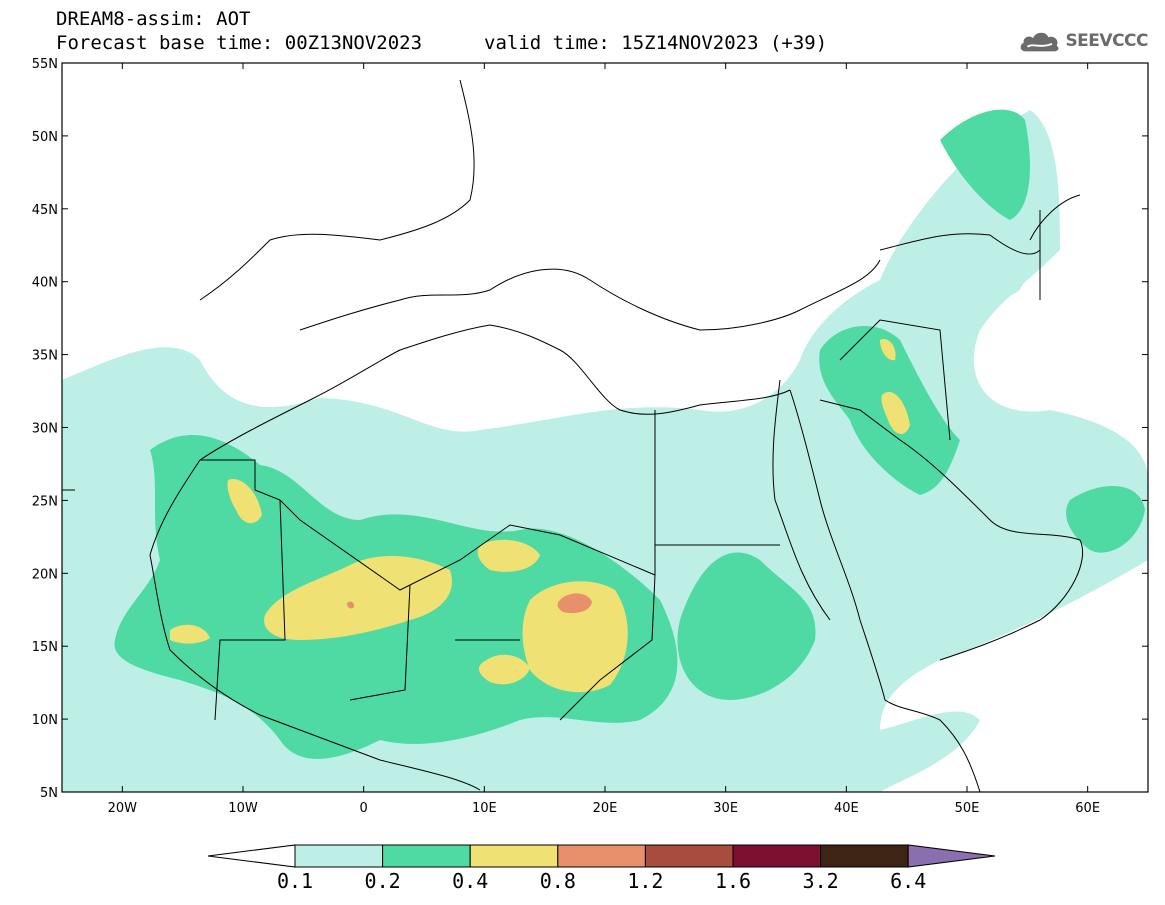 Image resolution: width=1165 pixels, height=905 pixels. Describe the element at coordinates (575, 637) in the screenshot. I see `aot-band-0.4-chad` at that location.